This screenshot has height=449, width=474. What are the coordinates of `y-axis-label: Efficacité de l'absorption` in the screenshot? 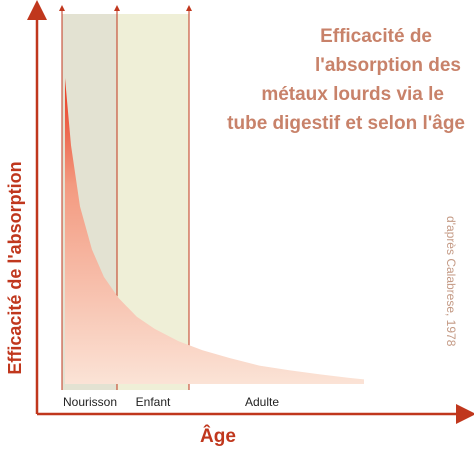 It's located at (15, 267).